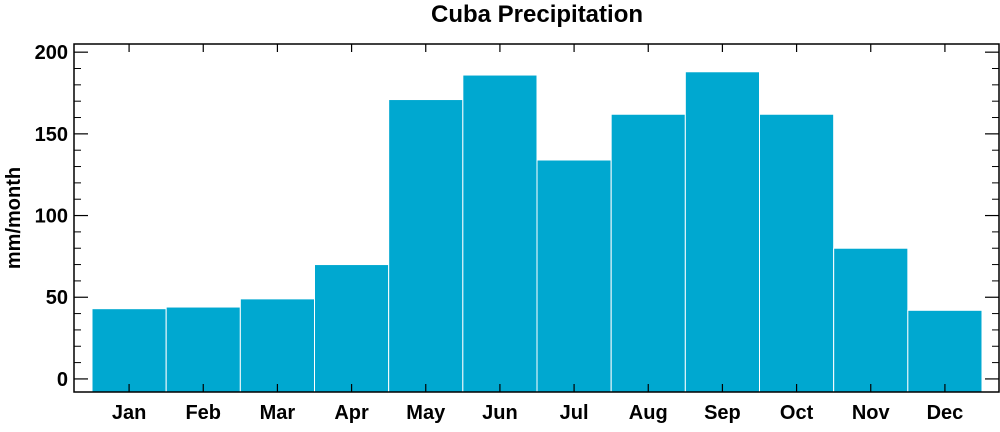  What do you see at coordinates (648, 413) in the screenshot?
I see `x-tick-label-aug: Aug` at bounding box center [648, 413].